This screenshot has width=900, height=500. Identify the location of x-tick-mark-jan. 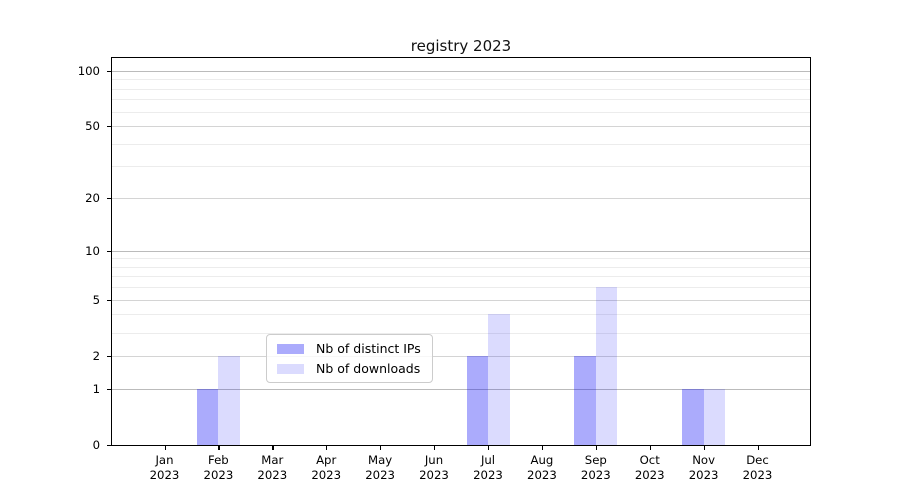
(165, 447).